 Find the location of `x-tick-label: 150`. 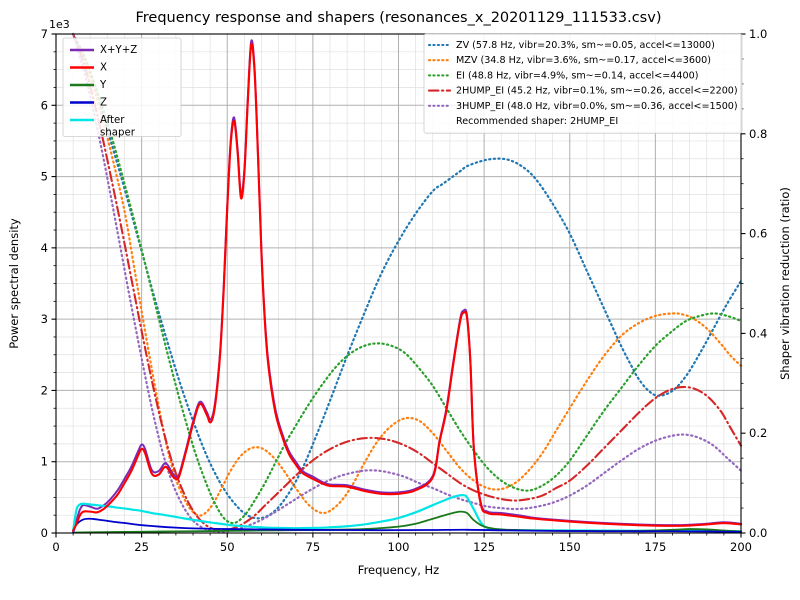

x-tick-label: 150 is located at coordinates (570, 547).